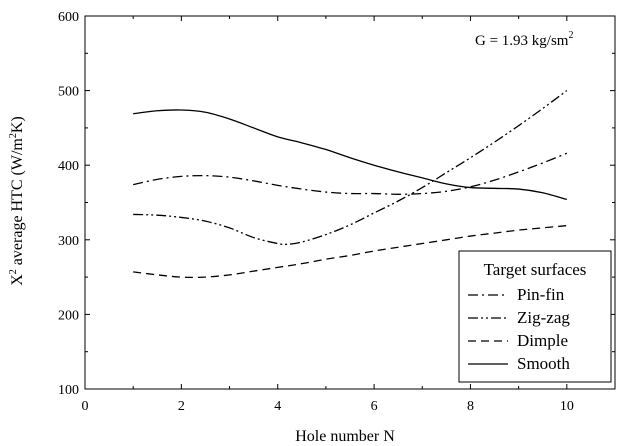  I want to click on x-tick-label: 0, so click(85, 406).